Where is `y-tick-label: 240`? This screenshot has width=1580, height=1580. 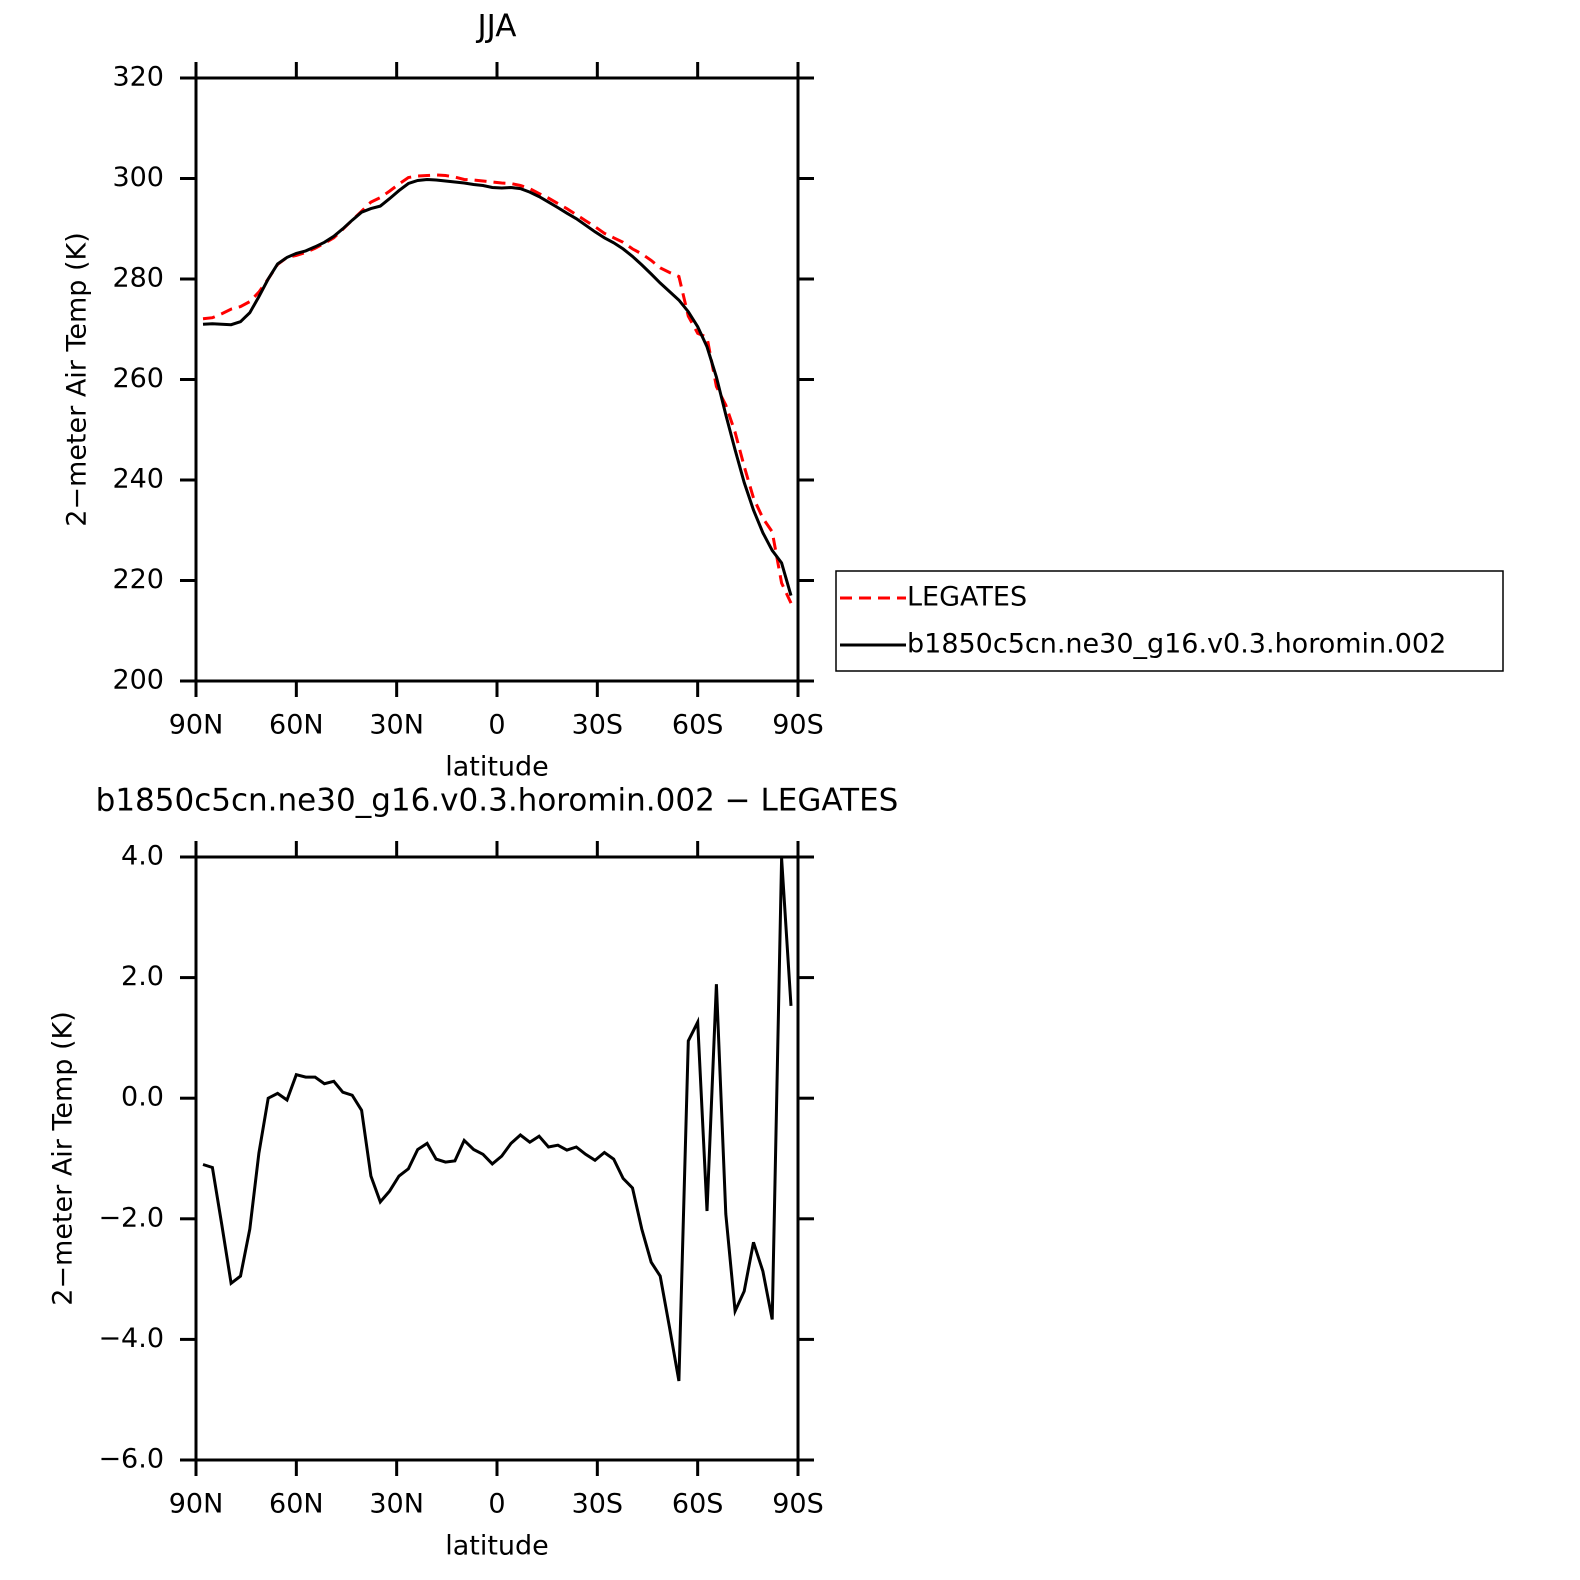
y-tick-label: 240 is located at coordinates (138, 479).